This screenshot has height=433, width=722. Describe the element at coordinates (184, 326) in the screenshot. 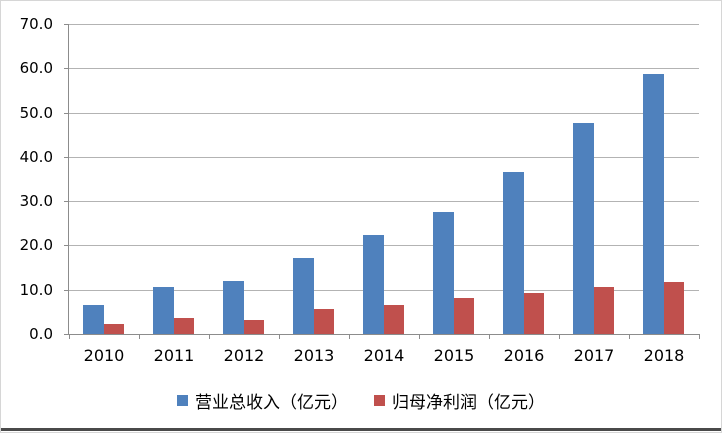

I see `profit-bar-2011` at that location.